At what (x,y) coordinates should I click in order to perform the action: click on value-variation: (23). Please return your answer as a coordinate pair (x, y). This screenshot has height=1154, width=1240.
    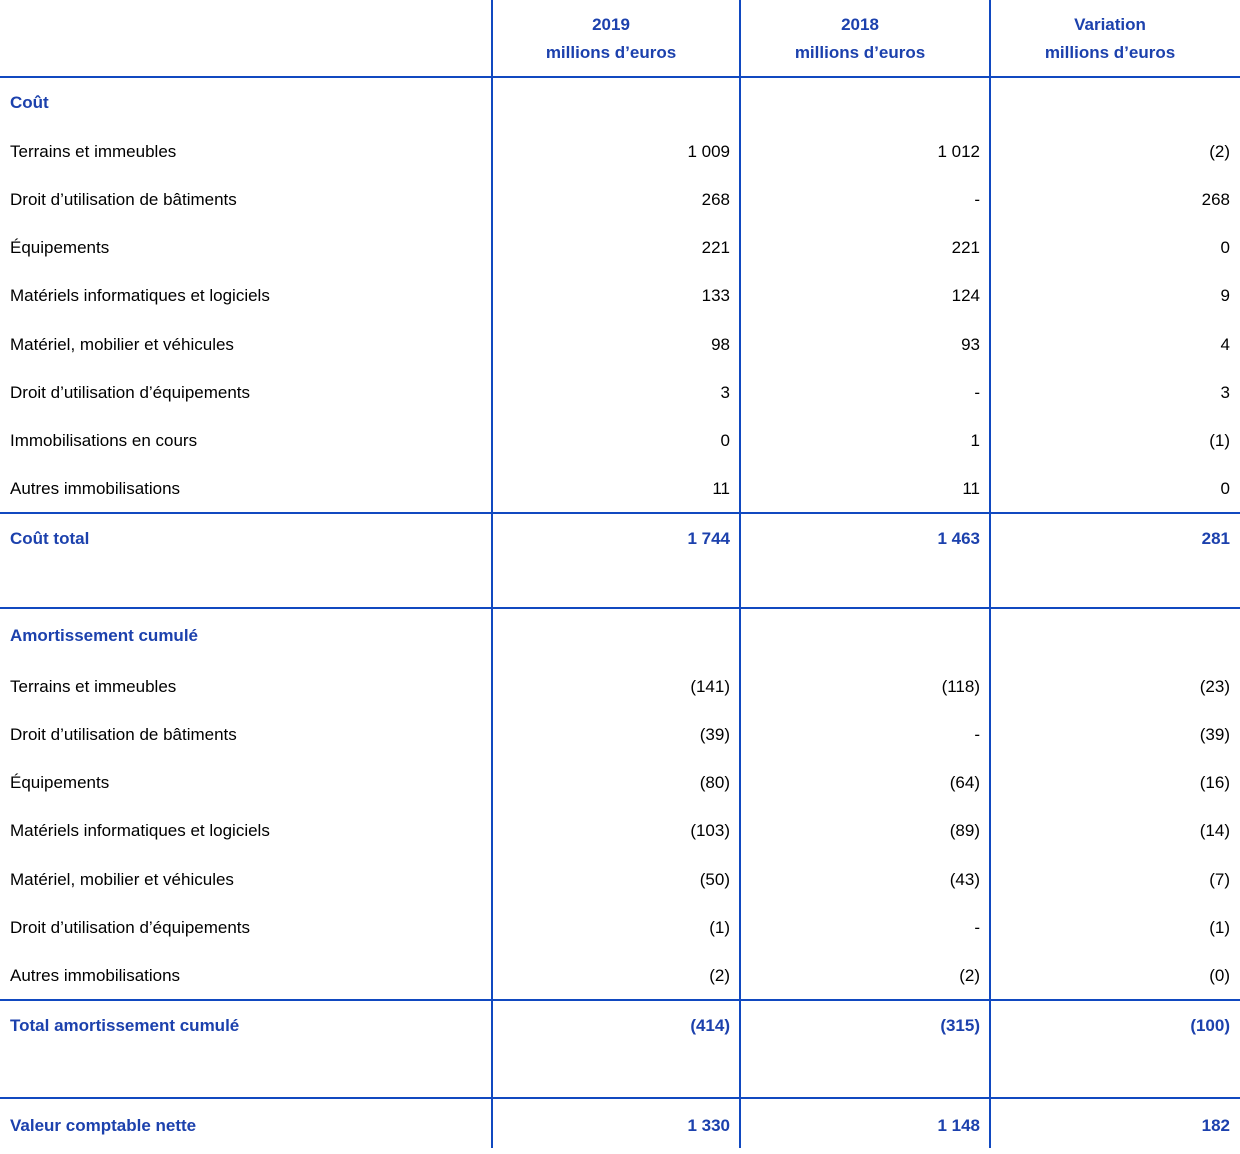
    Looking at the image, I should click on (1214, 687).